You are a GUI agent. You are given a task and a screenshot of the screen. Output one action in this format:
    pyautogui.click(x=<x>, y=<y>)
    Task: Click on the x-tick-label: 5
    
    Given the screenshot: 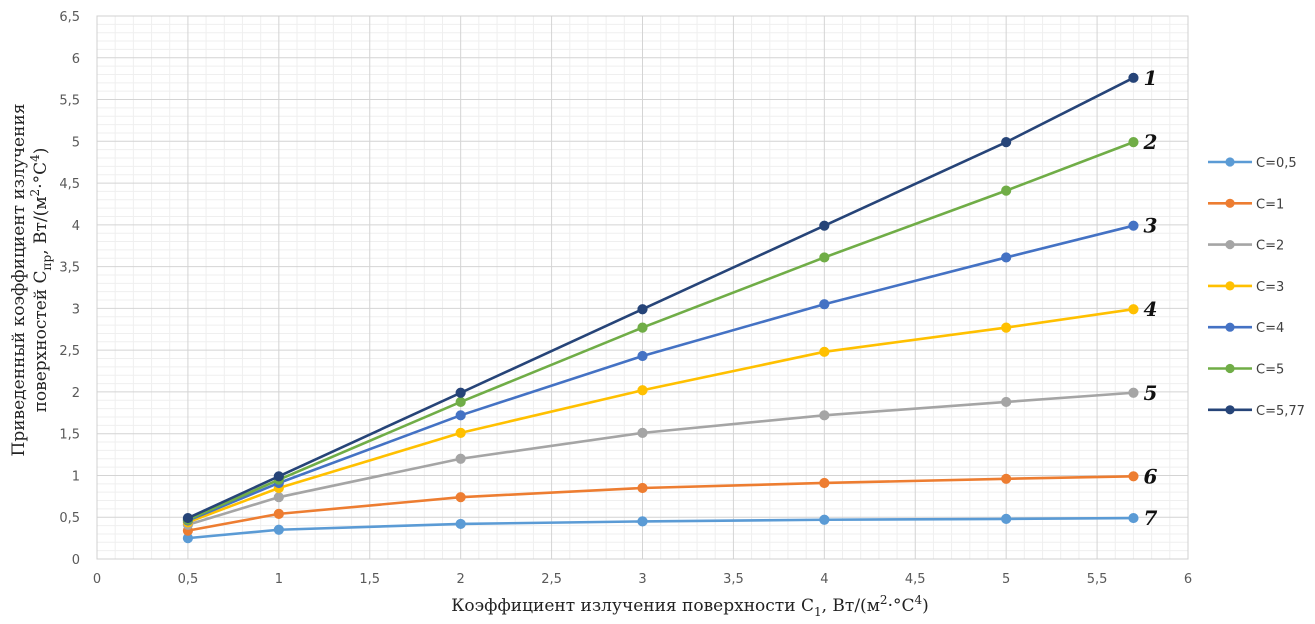 What is the action you would take?
    pyautogui.click(x=1006, y=579)
    